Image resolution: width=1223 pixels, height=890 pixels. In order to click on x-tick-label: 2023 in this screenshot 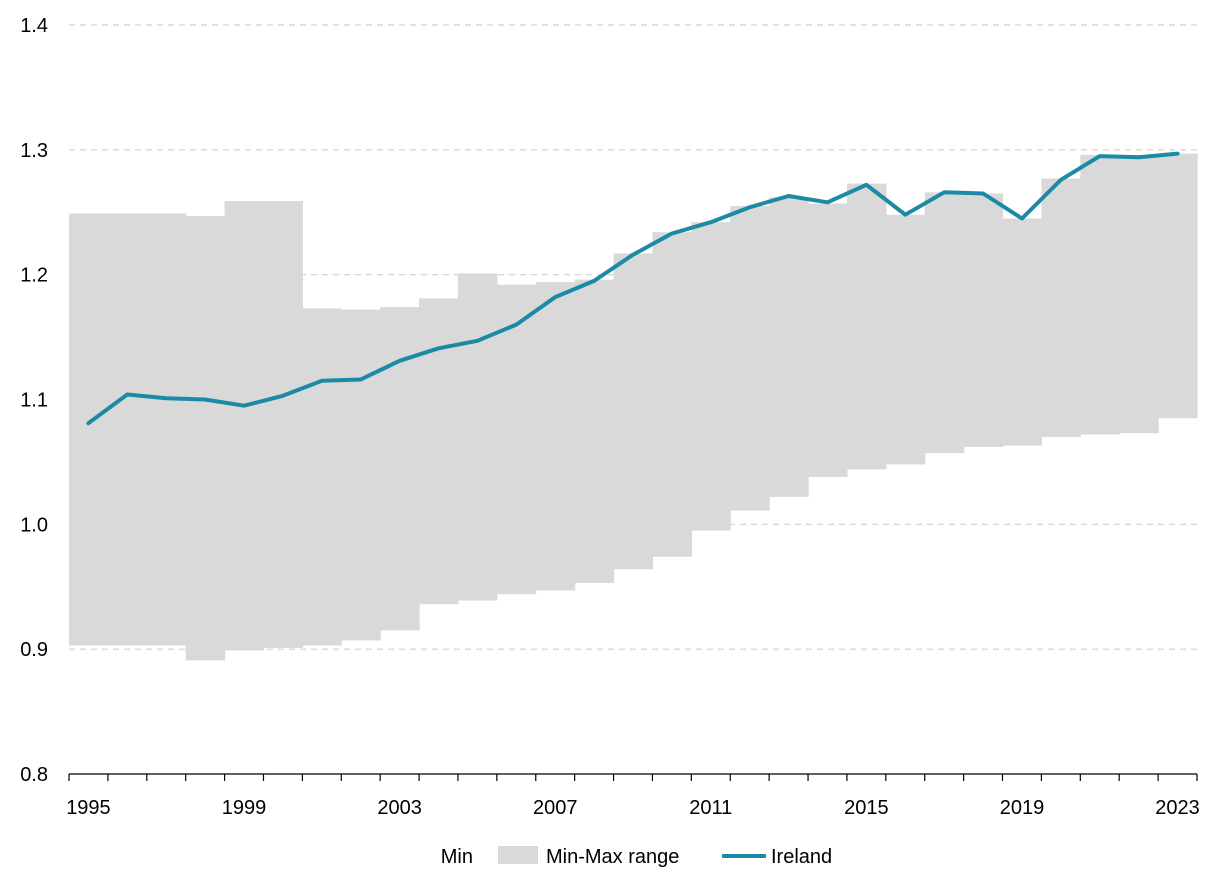, I will do `click(1177, 808)`.